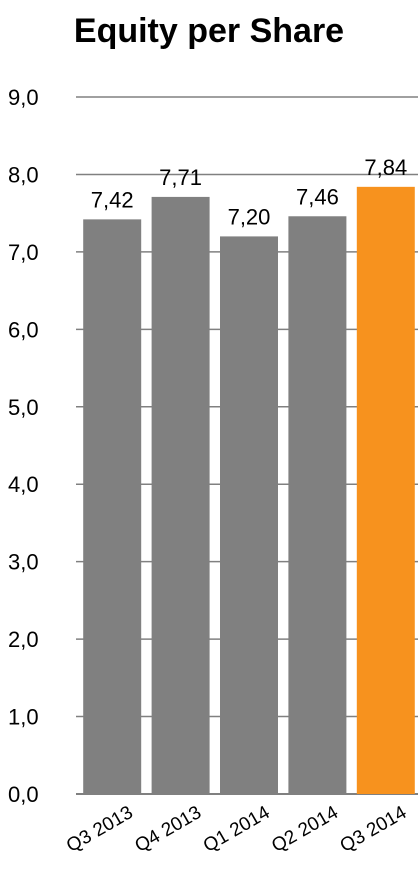  Describe the element at coordinates (112, 506) in the screenshot. I see `bar-q3-2013` at that location.